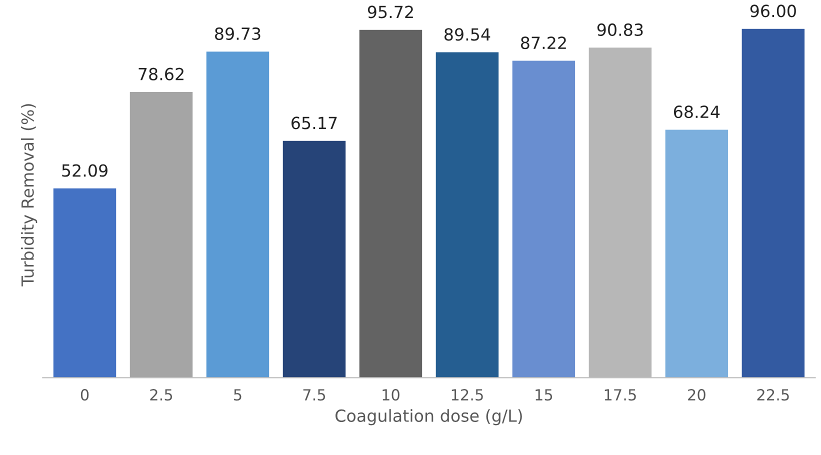 The image size is (821, 455). Describe the element at coordinates (238, 395) in the screenshot. I see `x-tick-label: 5` at that location.